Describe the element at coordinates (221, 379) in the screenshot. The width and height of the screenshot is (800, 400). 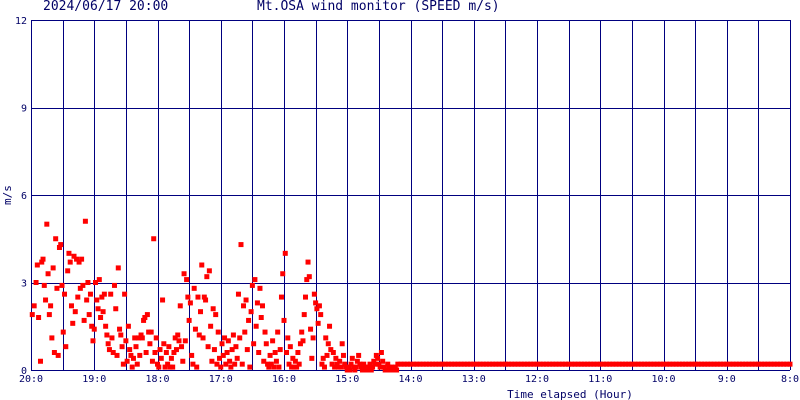
I see `x-tick-label: 17:0` at that location.